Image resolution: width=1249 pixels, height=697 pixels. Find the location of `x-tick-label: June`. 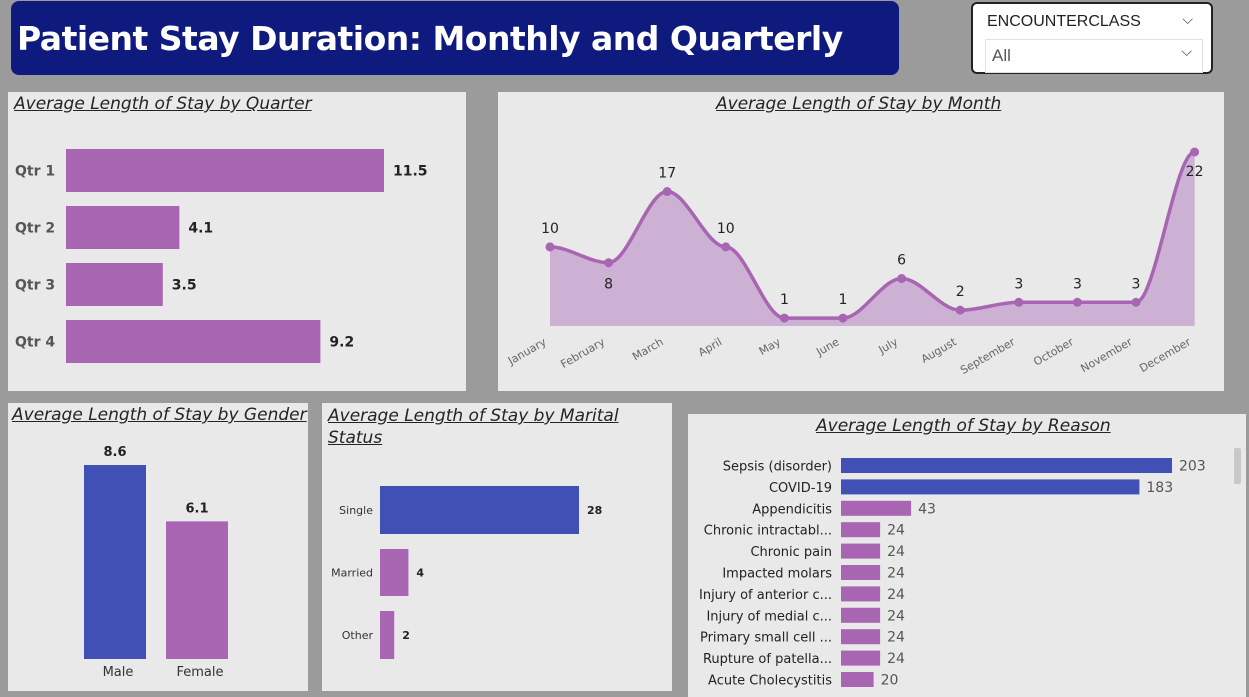

x-tick-label: June is located at coordinates (827, 347).